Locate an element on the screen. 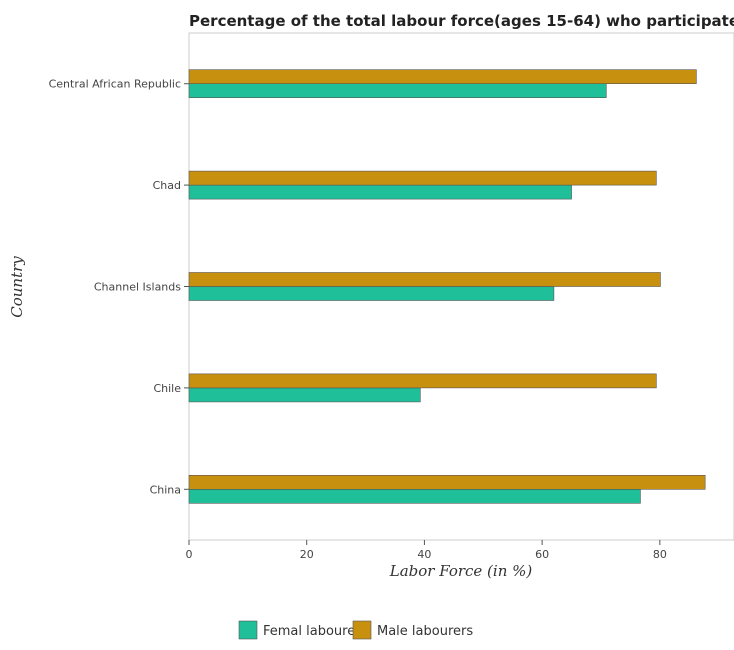 The width and height of the screenshot is (734, 650). y-tick-label: Chad is located at coordinates (167, 185).